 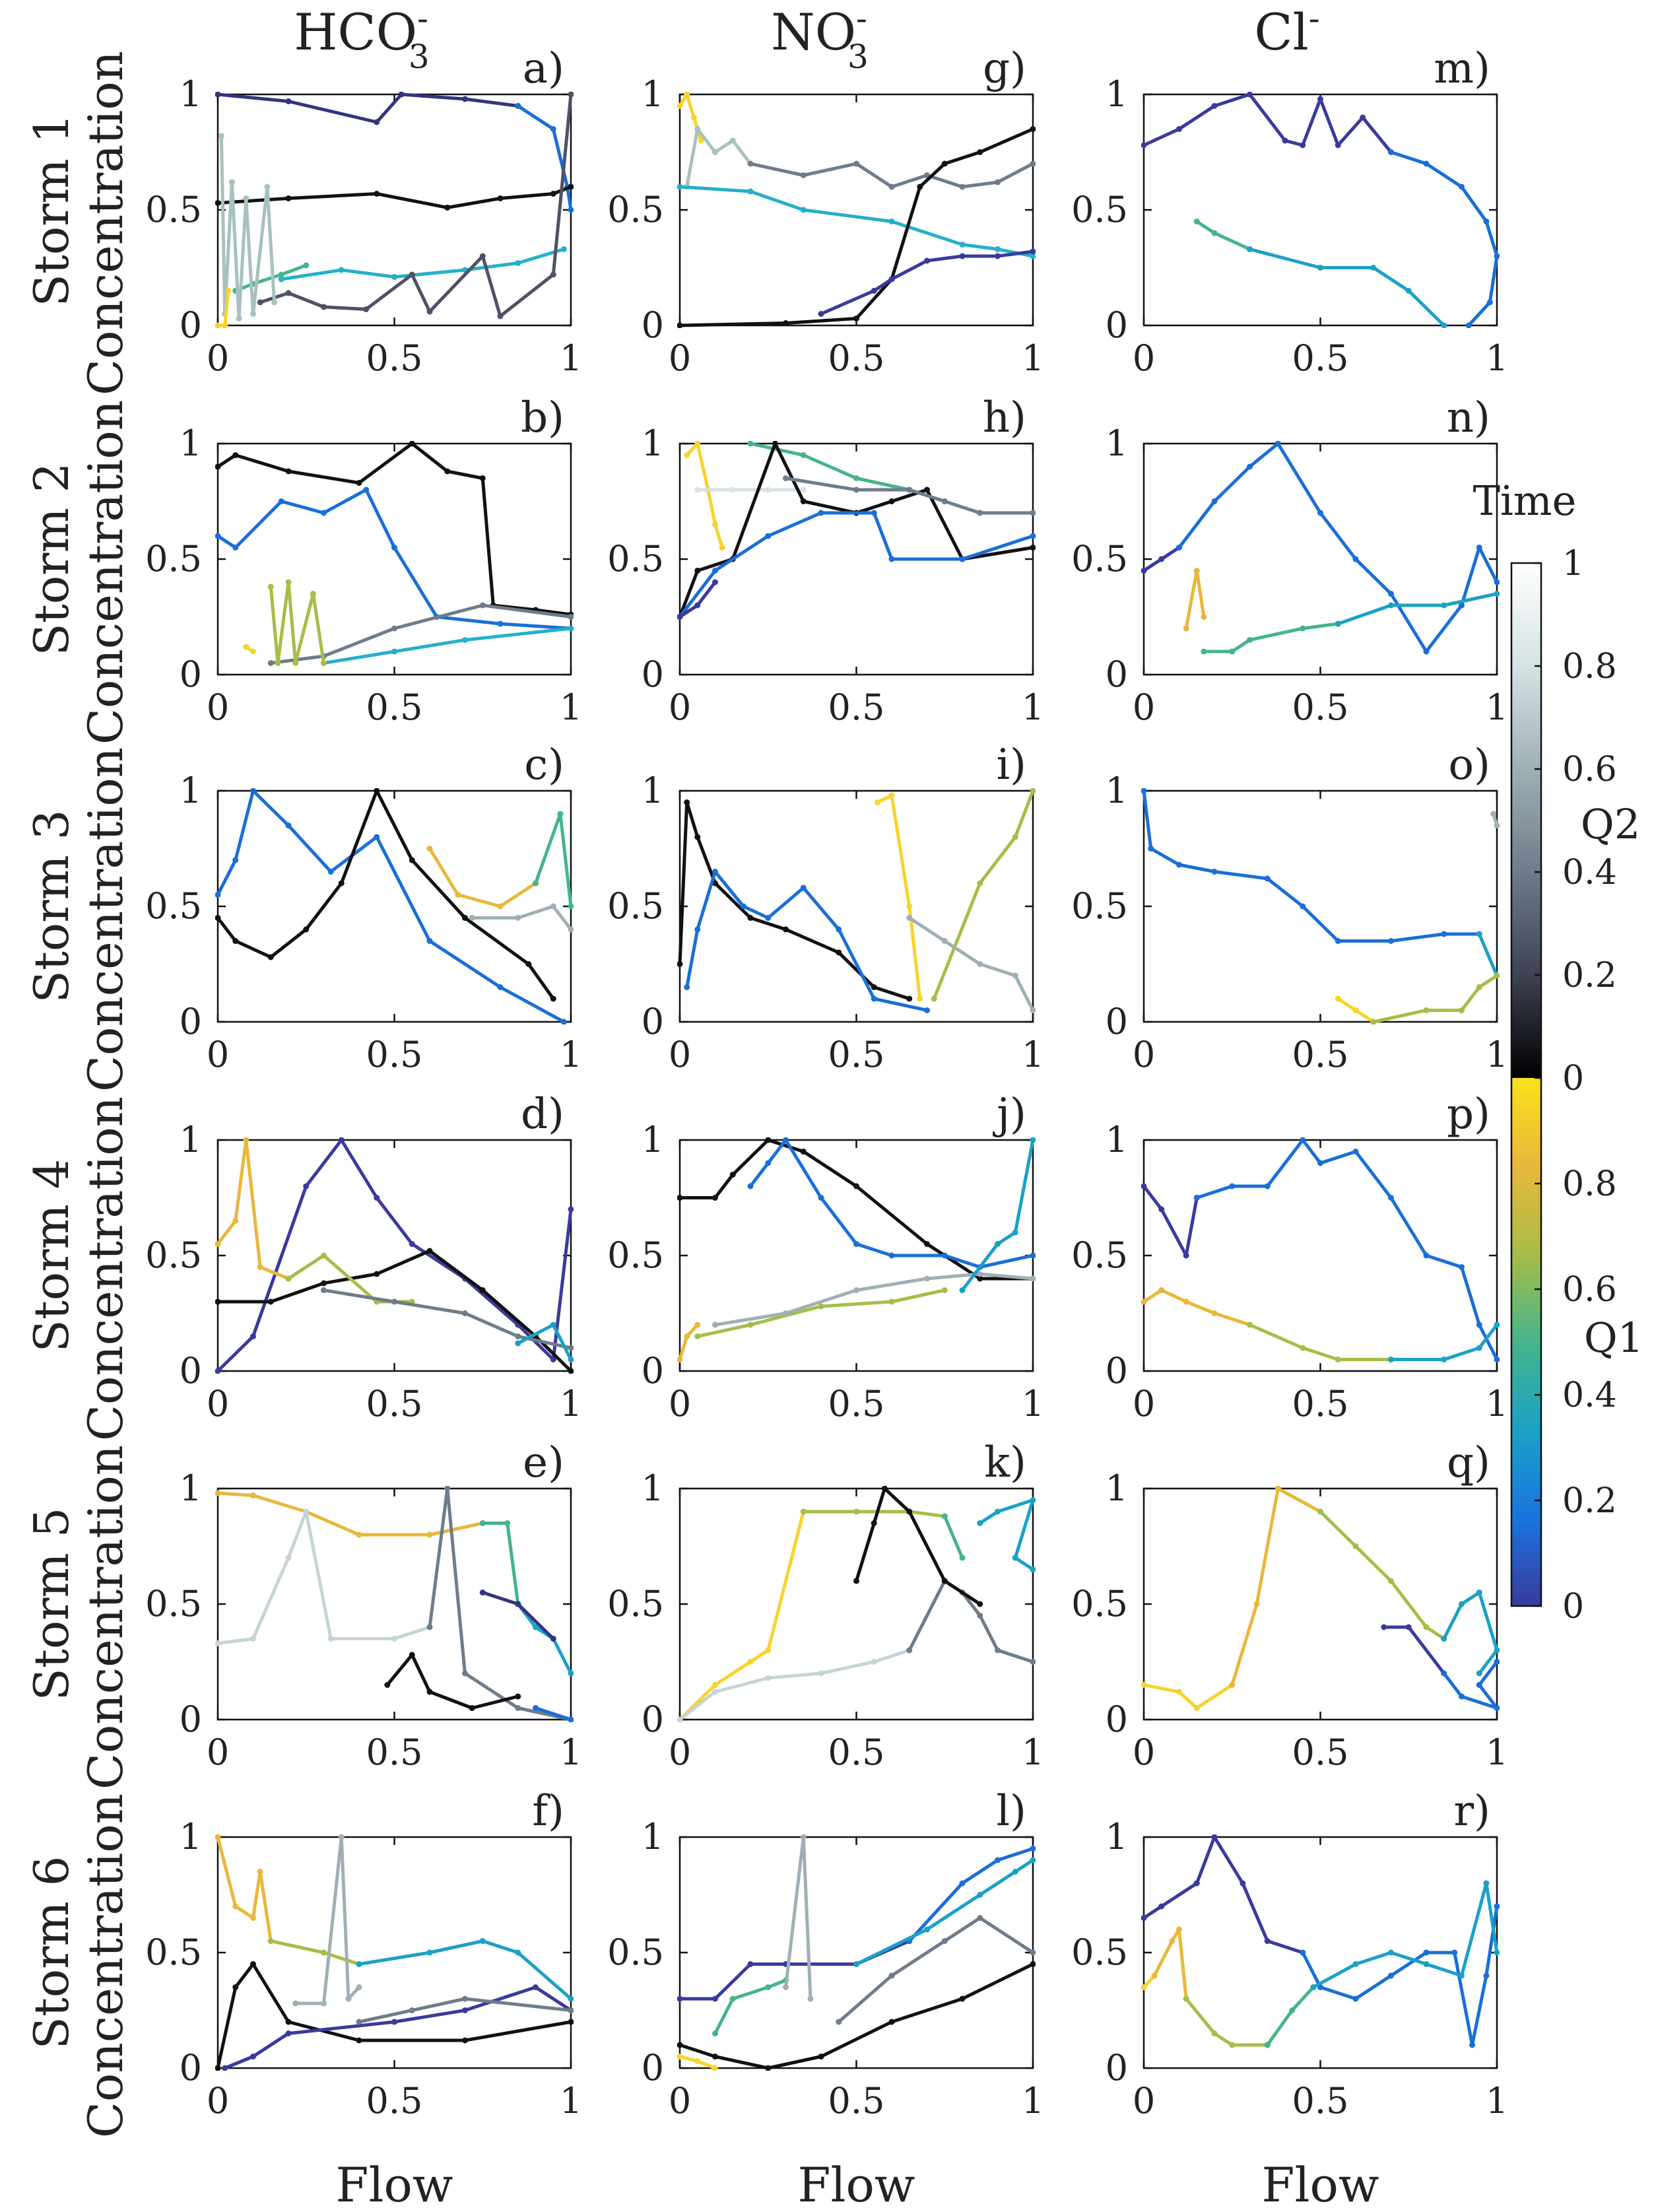 What do you see at coordinates (51, 1953) in the screenshot?
I see `row-title-storm: Storm 6` at bounding box center [51, 1953].